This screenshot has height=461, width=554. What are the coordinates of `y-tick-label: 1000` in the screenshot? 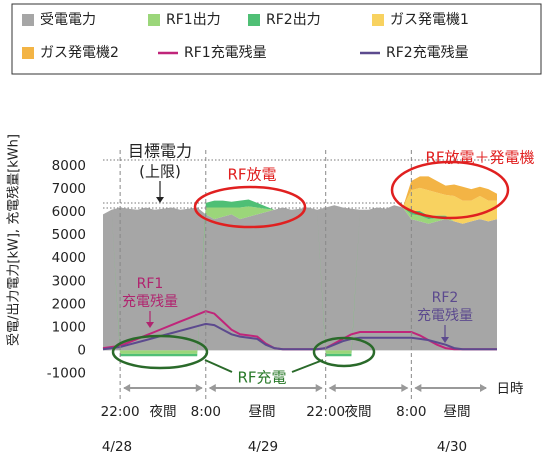 It's located at (69, 327).